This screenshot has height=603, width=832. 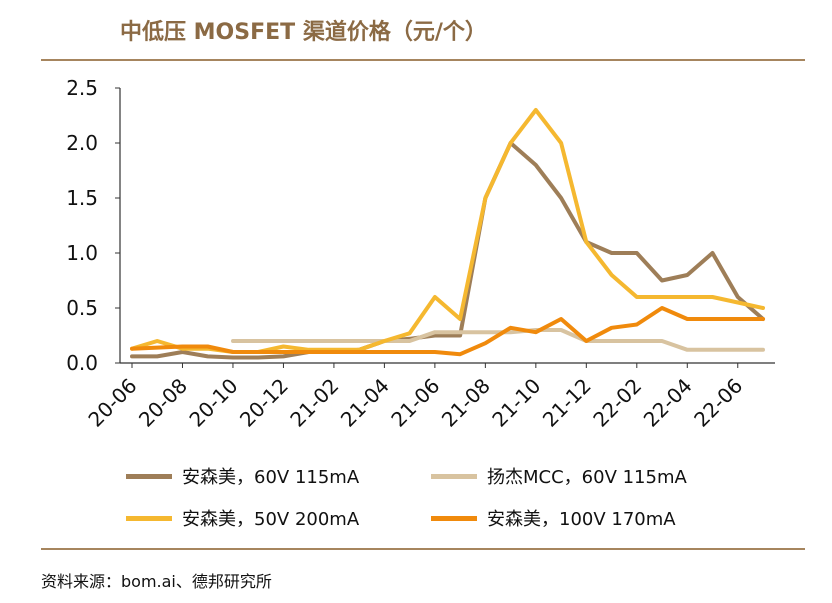 What do you see at coordinates (303, 32) in the screenshot?
I see `chart-title: 中低压 MOSFET 渠道价格（元/个）` at bounding box center [303, 32].